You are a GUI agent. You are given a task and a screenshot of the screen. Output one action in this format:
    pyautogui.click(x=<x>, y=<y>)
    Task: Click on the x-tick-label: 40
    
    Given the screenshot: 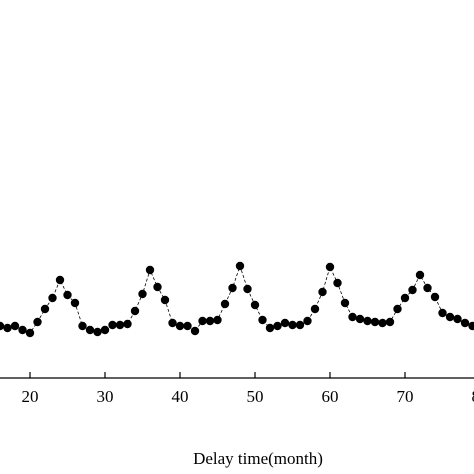 What is the action you would take?
    pyautogui.click(x=180, y=396)
    